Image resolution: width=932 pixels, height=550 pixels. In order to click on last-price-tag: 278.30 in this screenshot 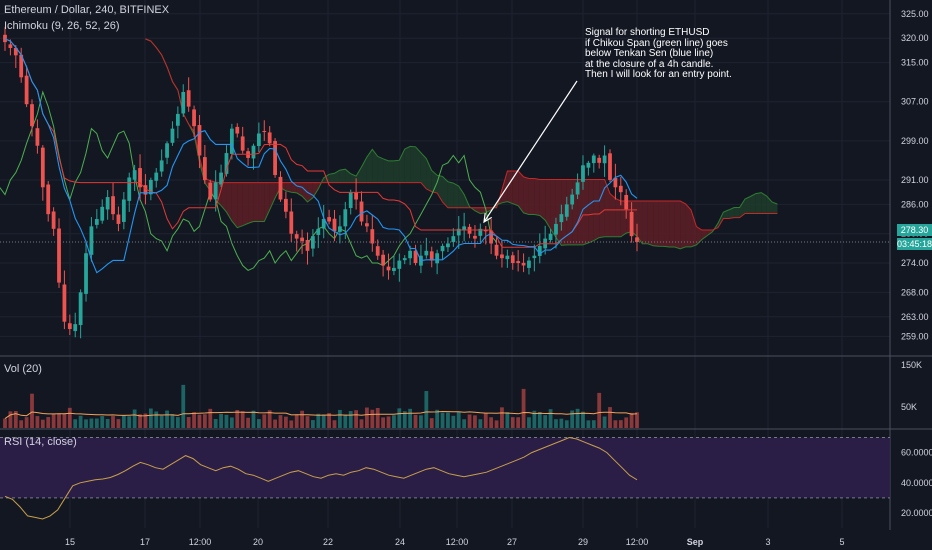, I will do `click(914, 230)`.